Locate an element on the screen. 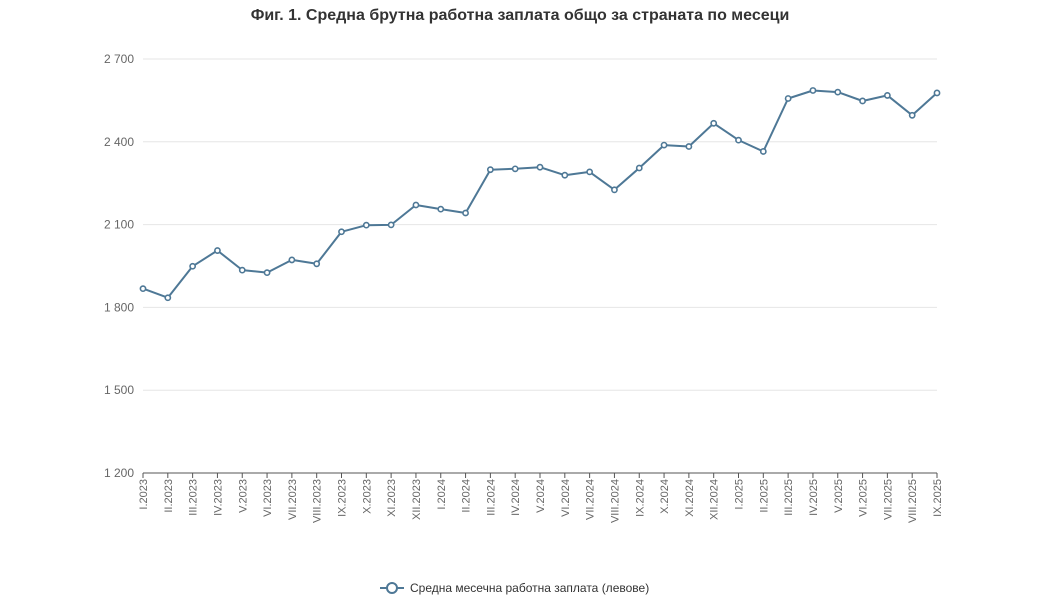 The height and width of the screenshot is (600, 1041). x-tick-label: XII.2023 is located at coordinates (417, 499).